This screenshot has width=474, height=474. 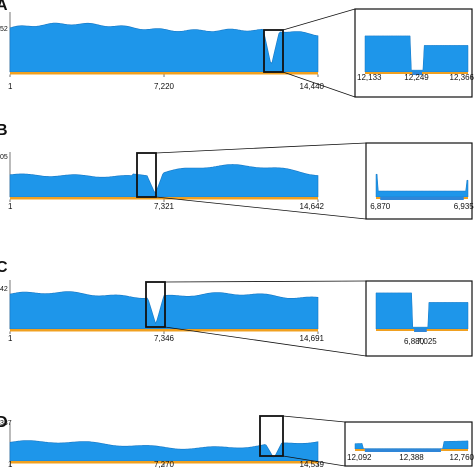 I want to click on inset-tick-label: 7,025, so click(x=427, y=341).